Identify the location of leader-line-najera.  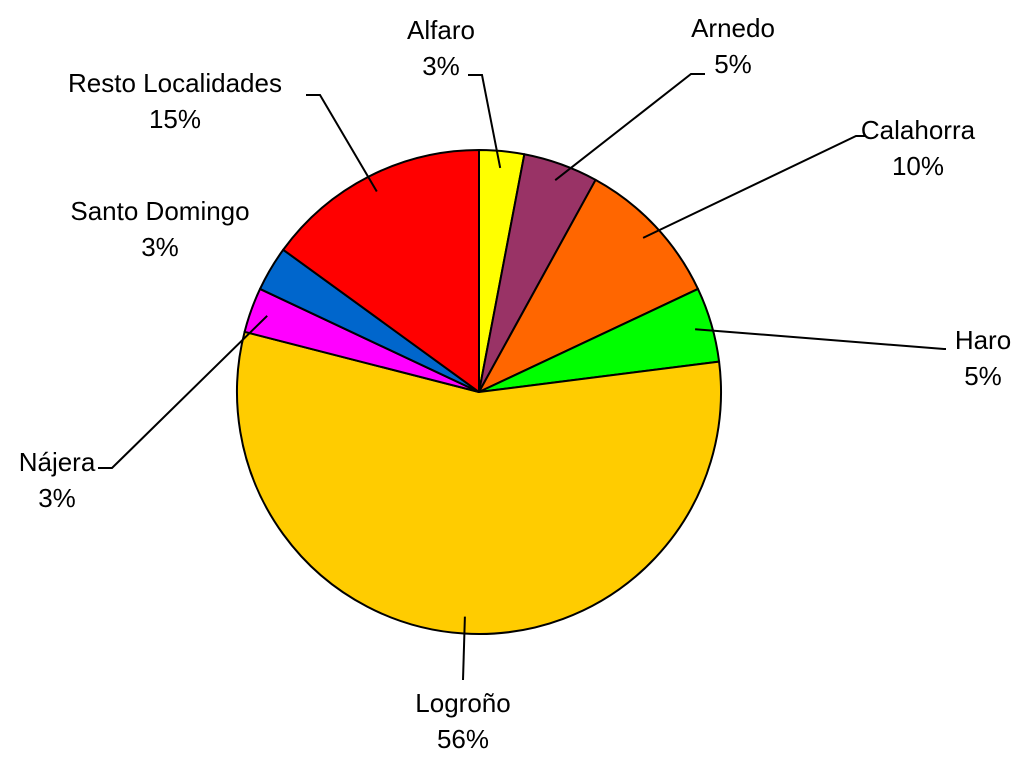
(183, 392).